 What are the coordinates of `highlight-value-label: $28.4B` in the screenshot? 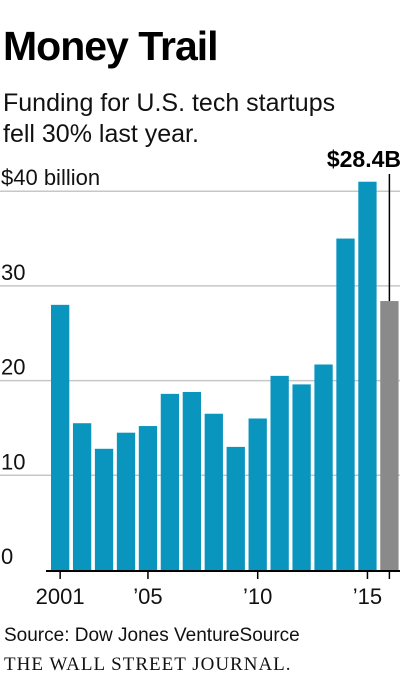 It's located at (364, 159).